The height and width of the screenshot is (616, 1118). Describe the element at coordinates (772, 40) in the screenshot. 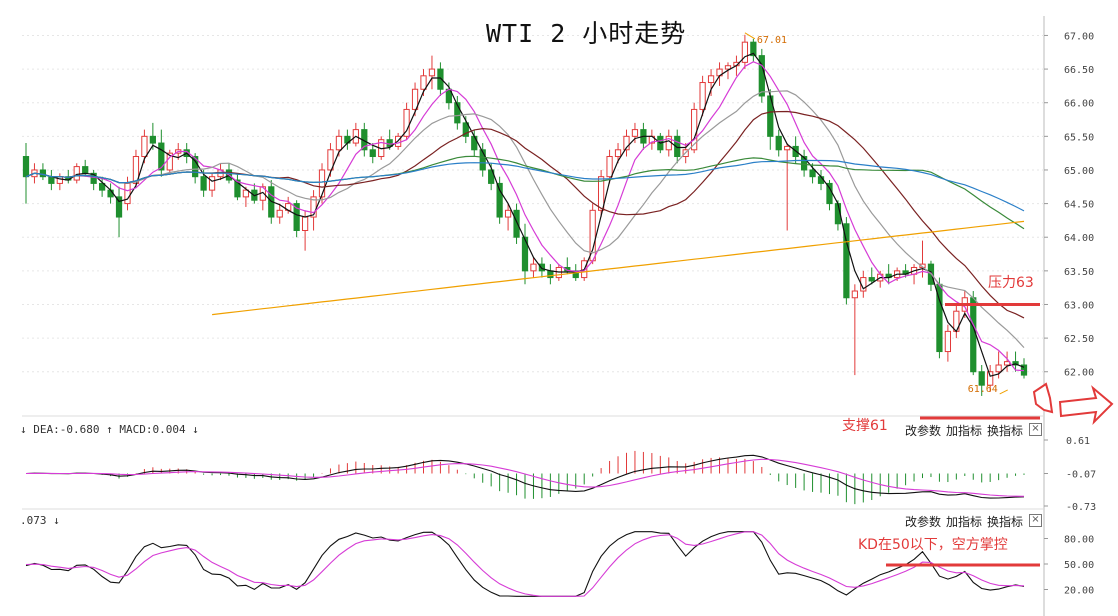

I see `high-label: 67.01` at that location.